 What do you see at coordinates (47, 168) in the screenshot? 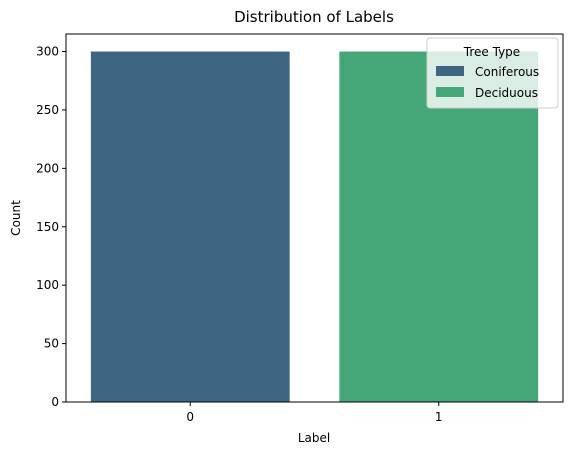
I see `y-tick-label: 200` at bounding box center [47, 168].